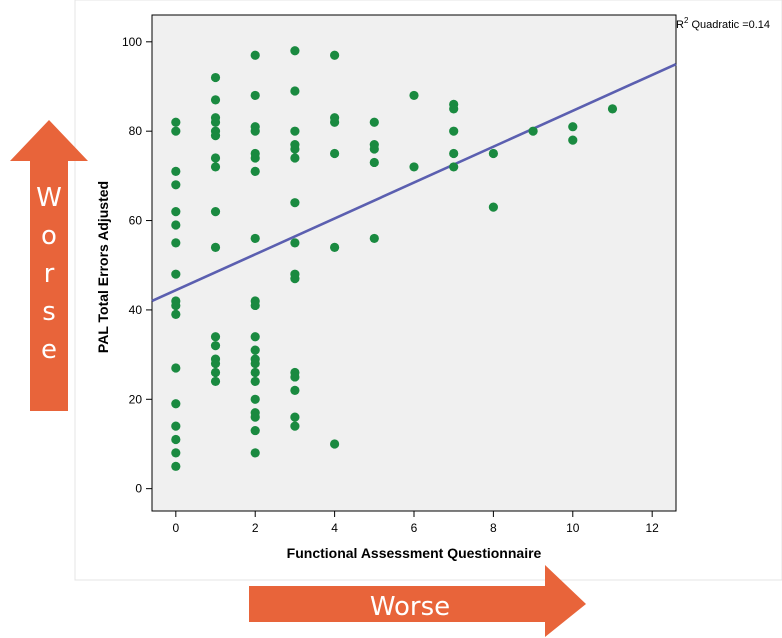  What do you see at coordinates (136, 221) in the screenshot?
I see `y-tick-label: 60` at bounding box center [136, 221].